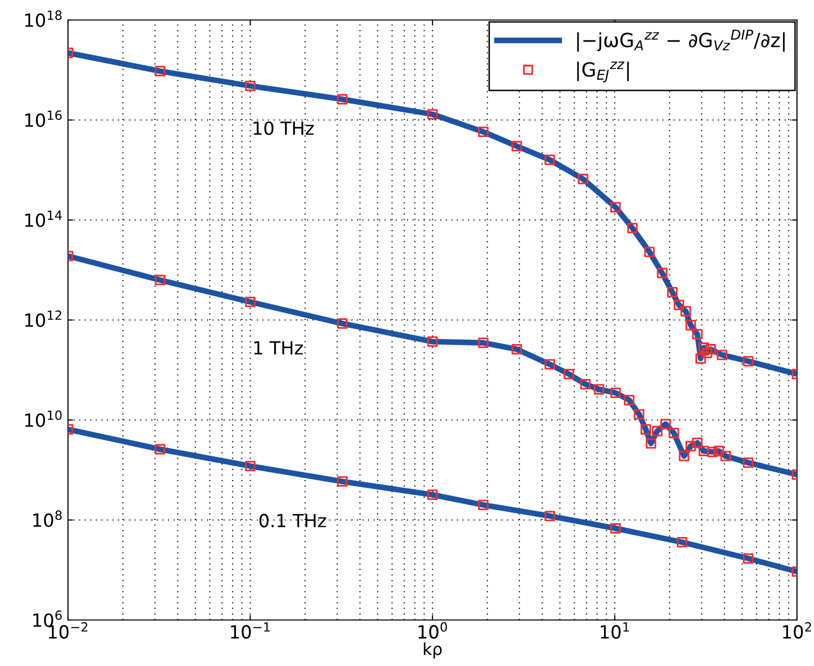 This screenshot has width=814, height=666. Describe the element at coordinates (614, 630) in the screenshot. I see `x-tick-label: 10$^{1}$` at that location.